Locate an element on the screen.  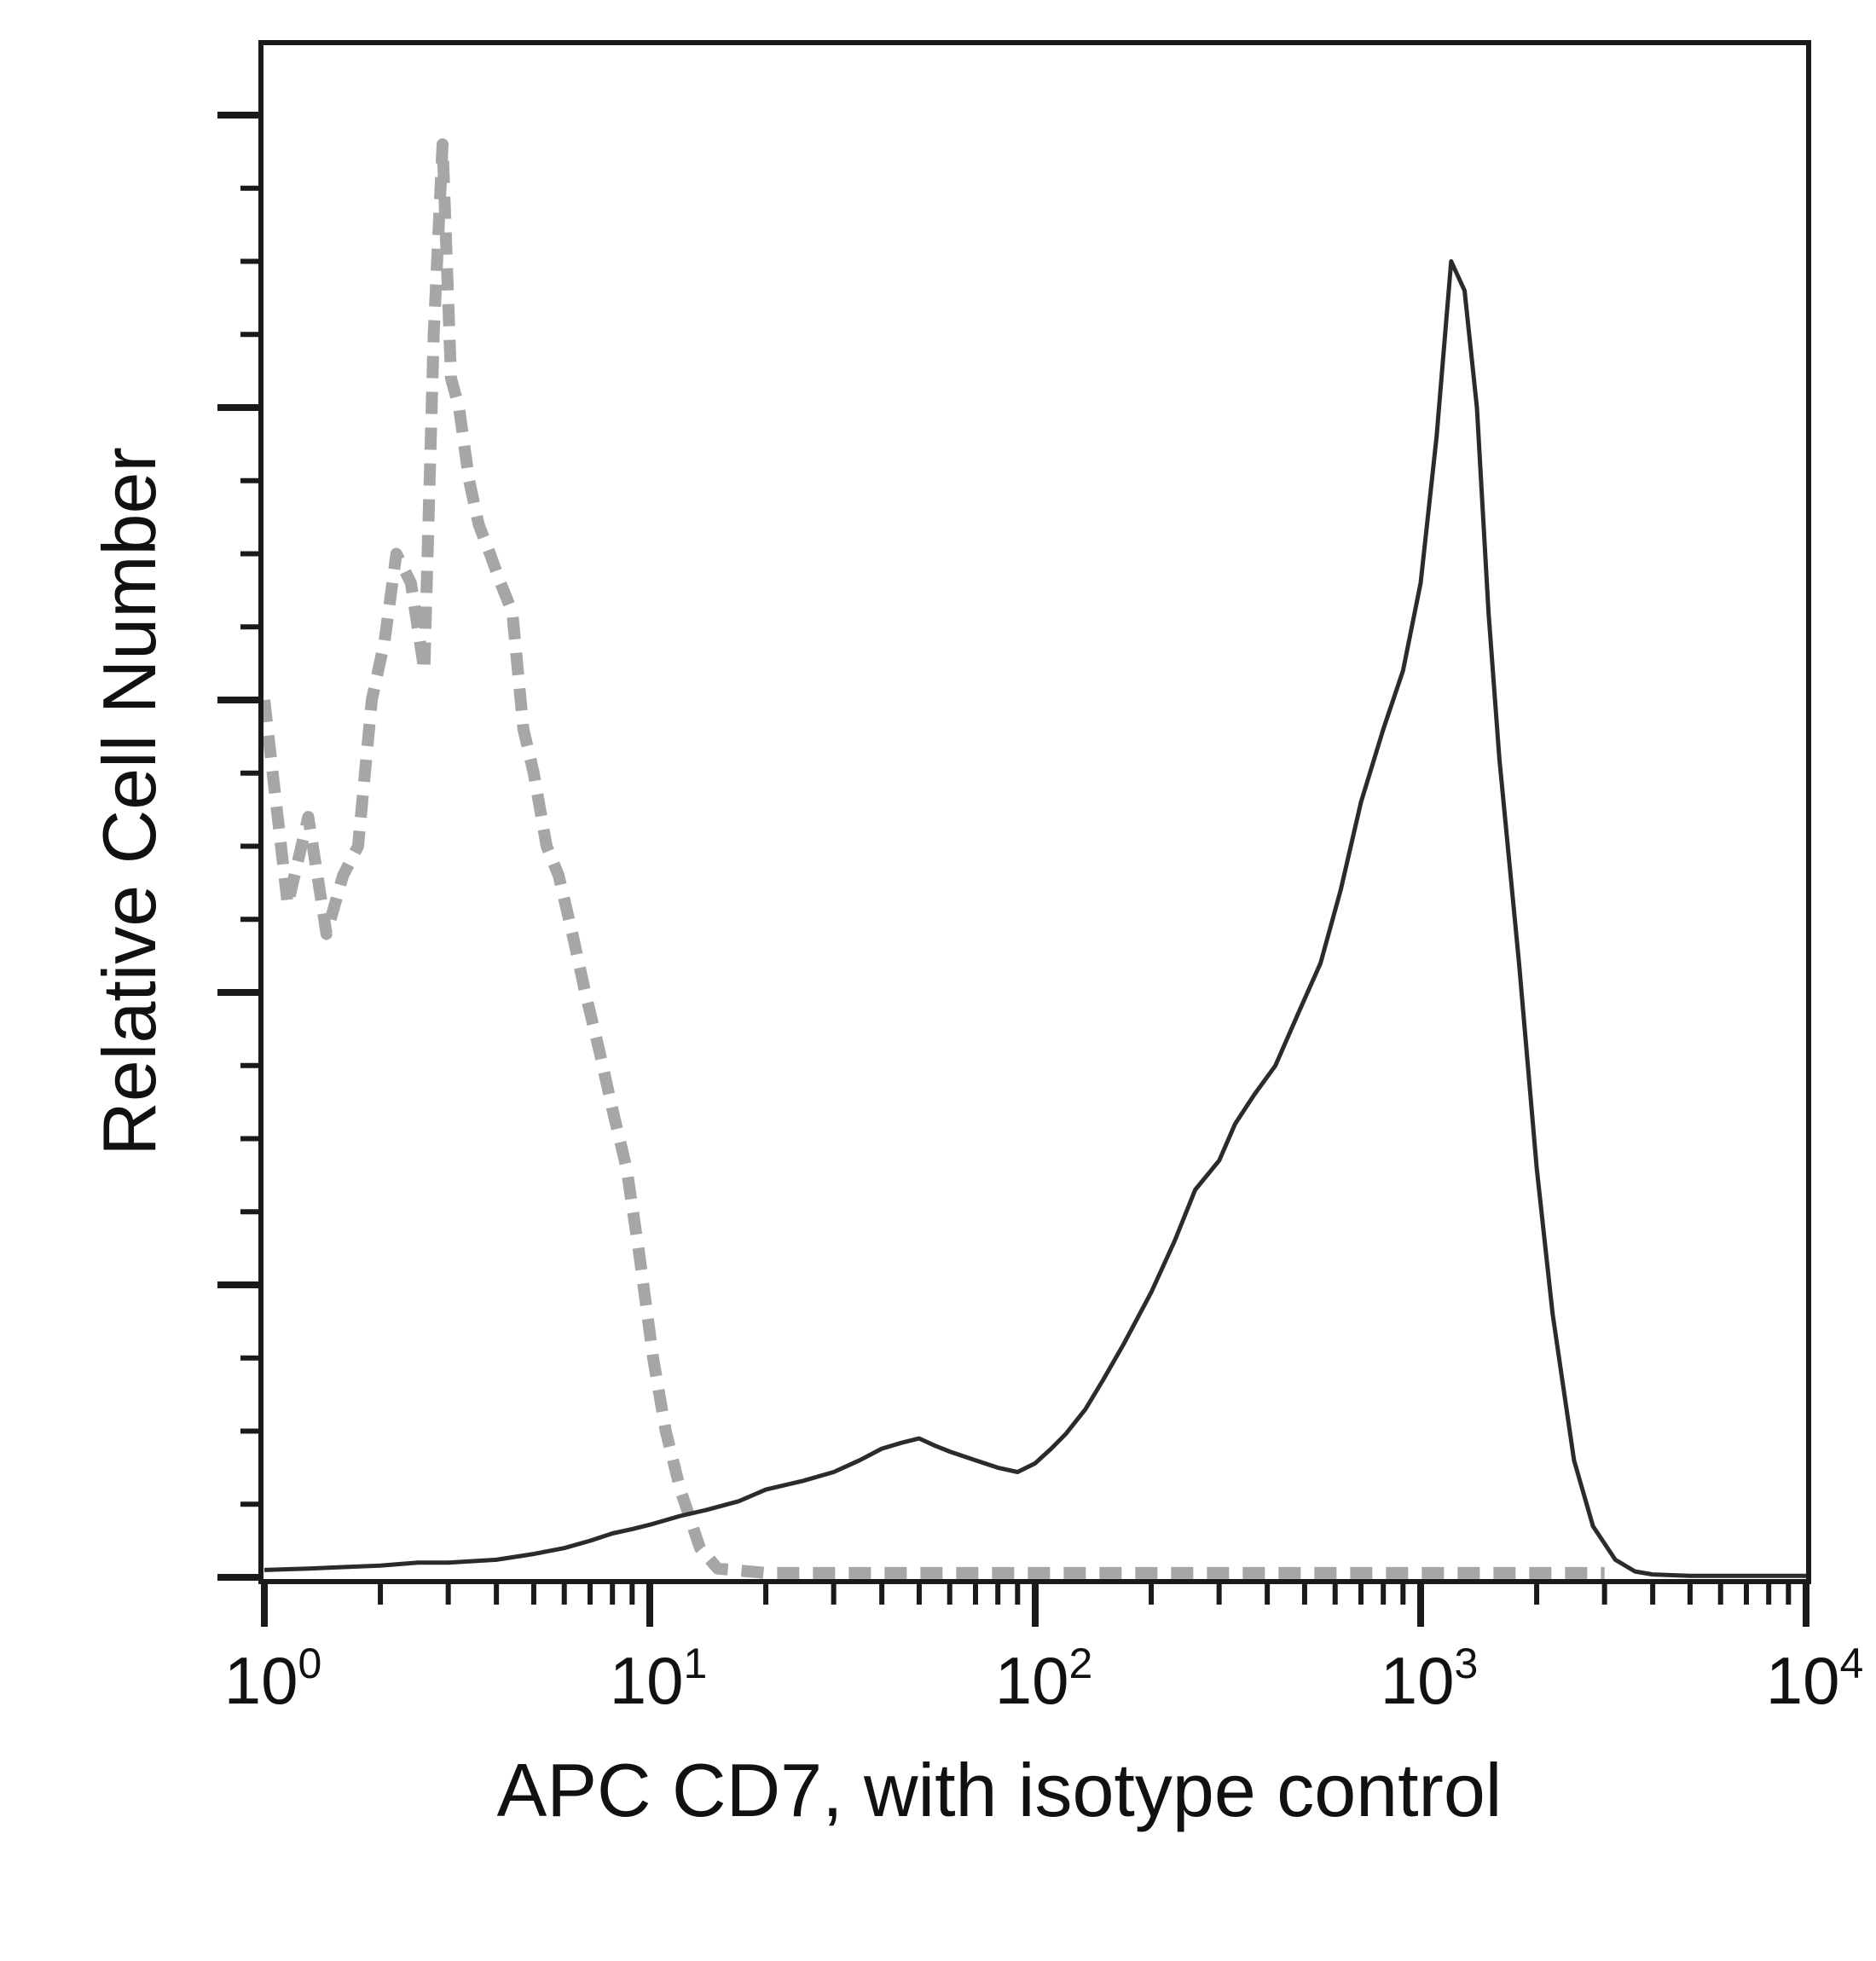
x-axis-ticks is located at coordinates (1035, 1604).